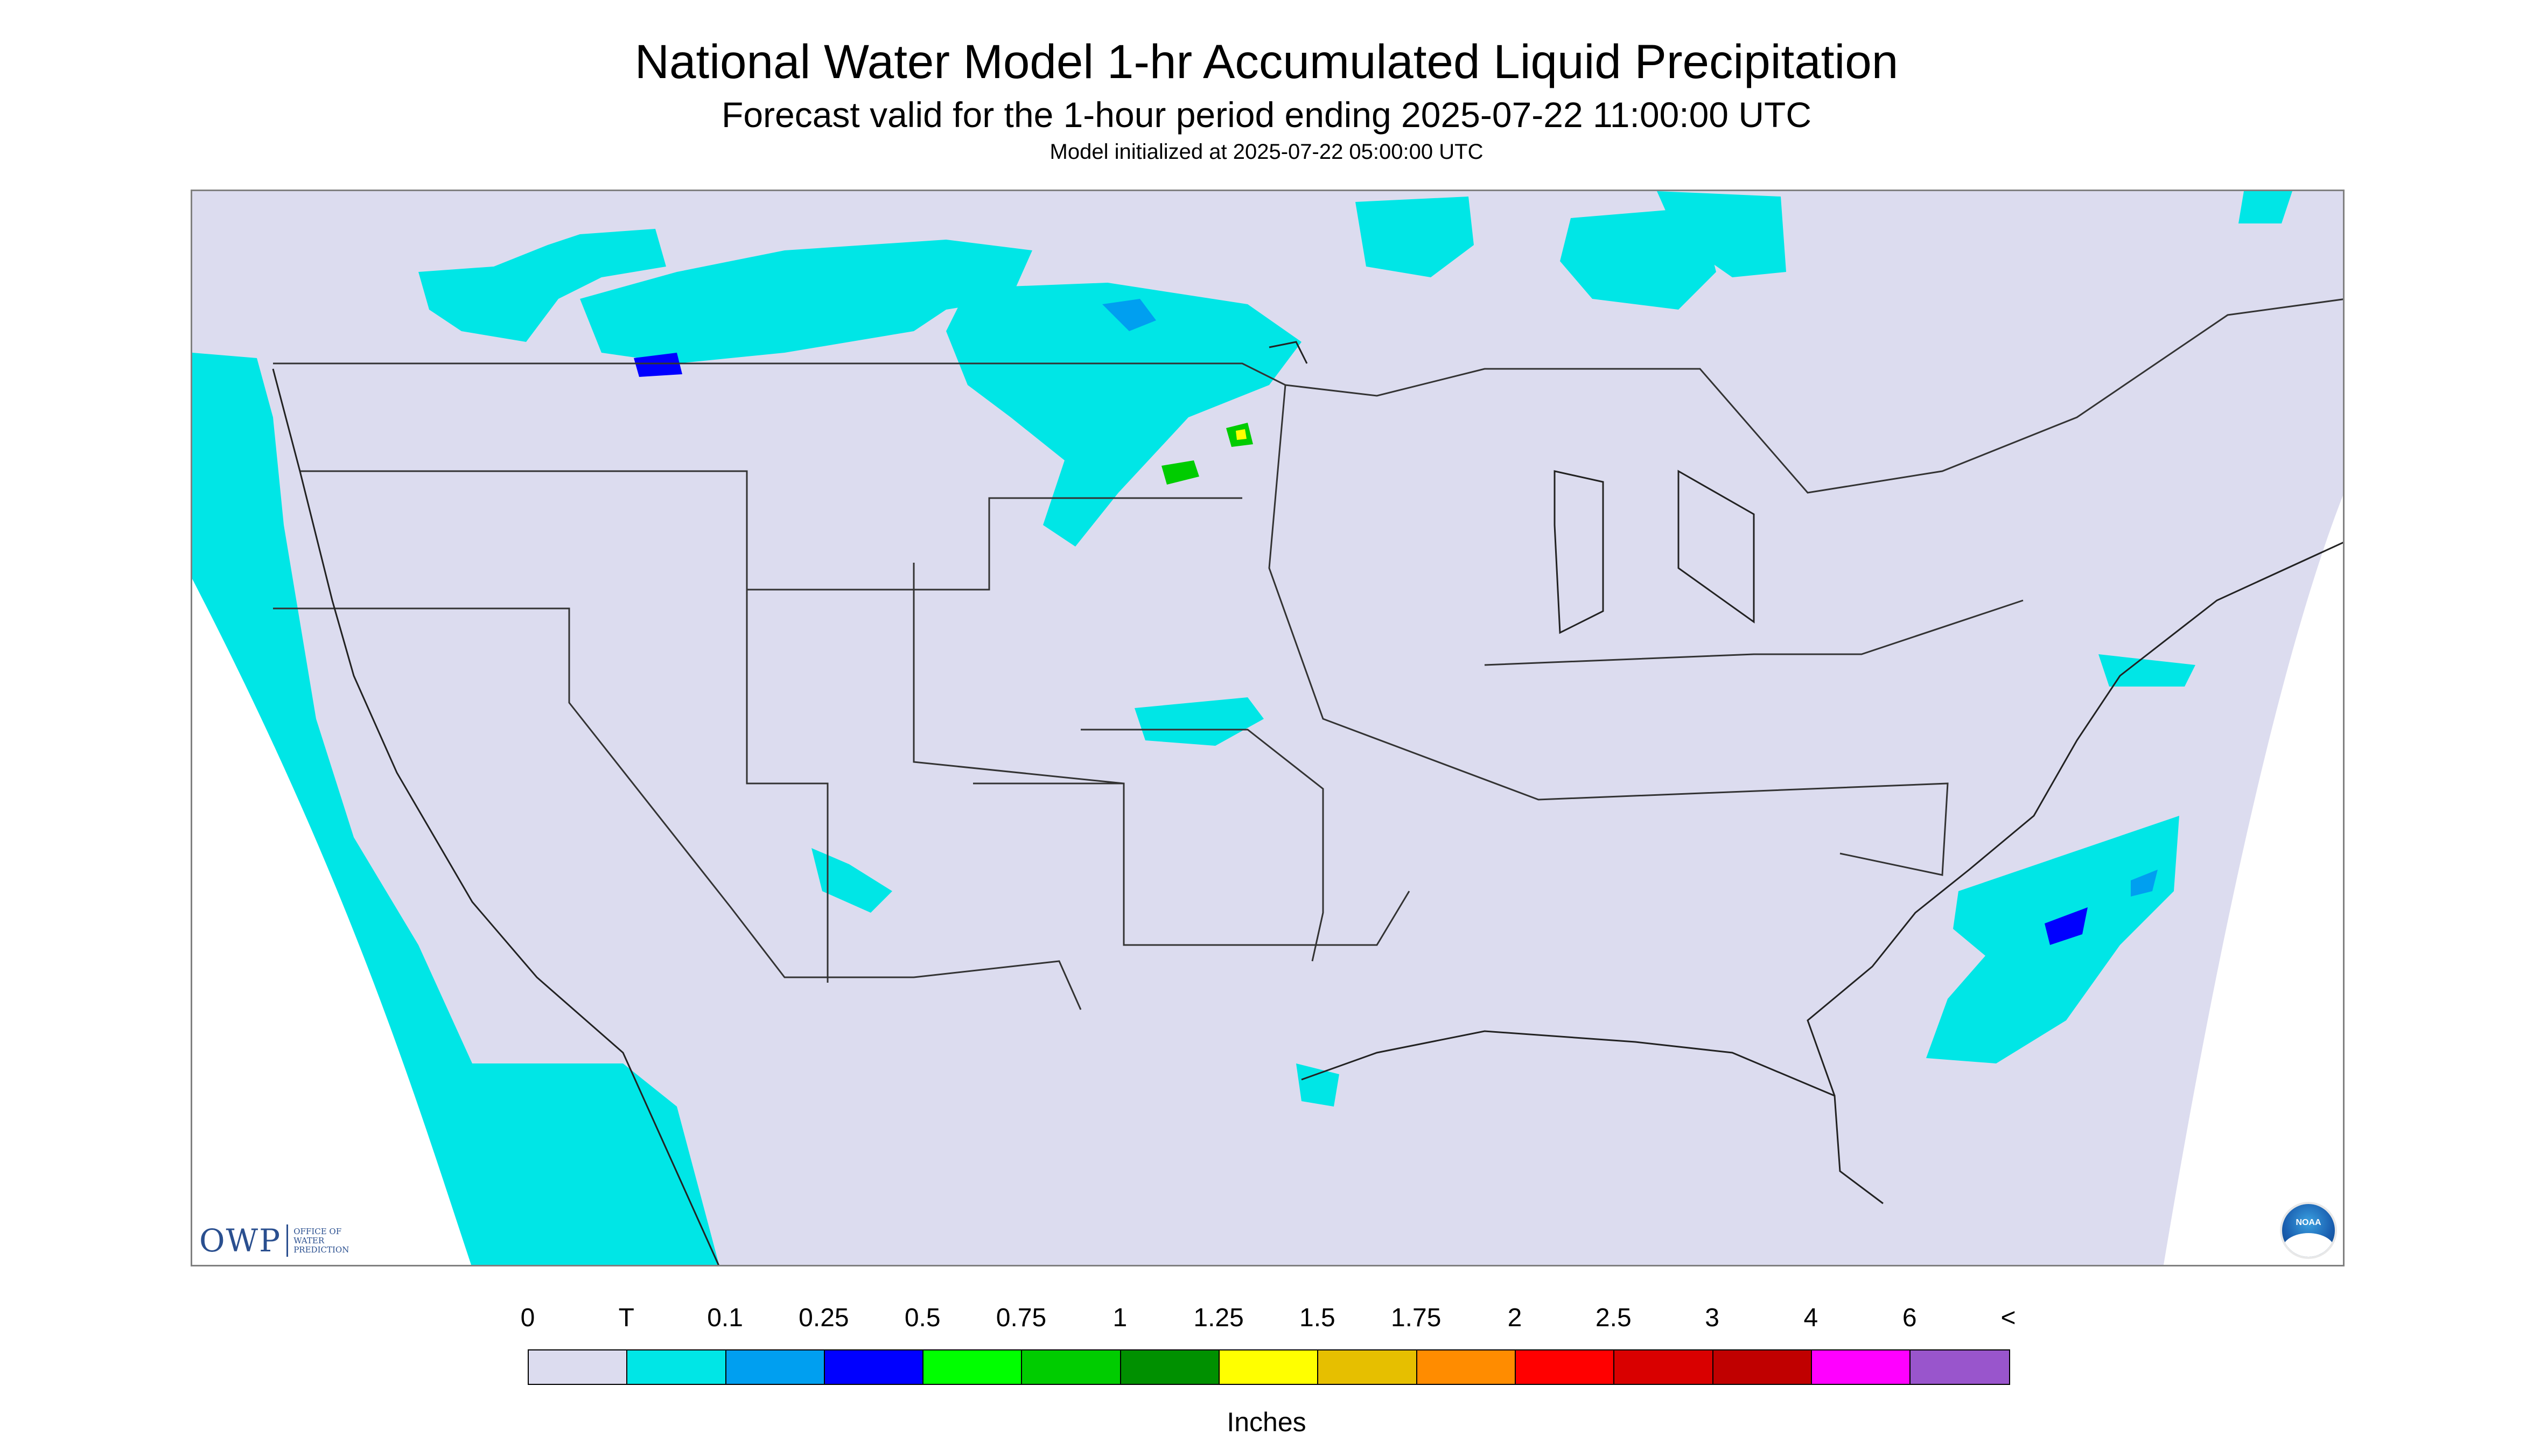  What do you see at coordinates (725, 1318) in the screenshot?
I see `legend-label: 0.1` at bounding box center [725, 1318].